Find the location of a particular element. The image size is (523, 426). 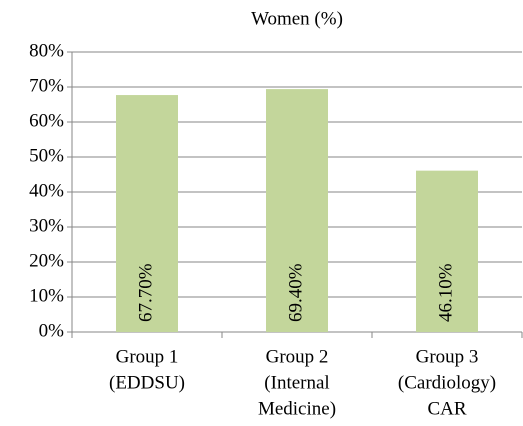

x-tick-label: Medicine) is located at coordinates (297, 408).